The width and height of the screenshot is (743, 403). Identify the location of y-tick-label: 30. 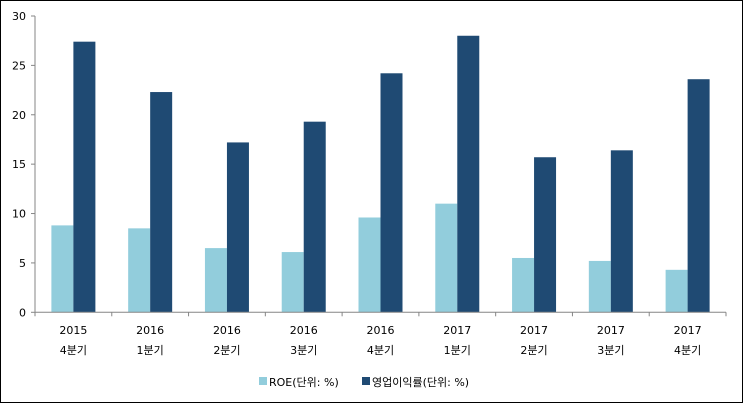
(19, 16).